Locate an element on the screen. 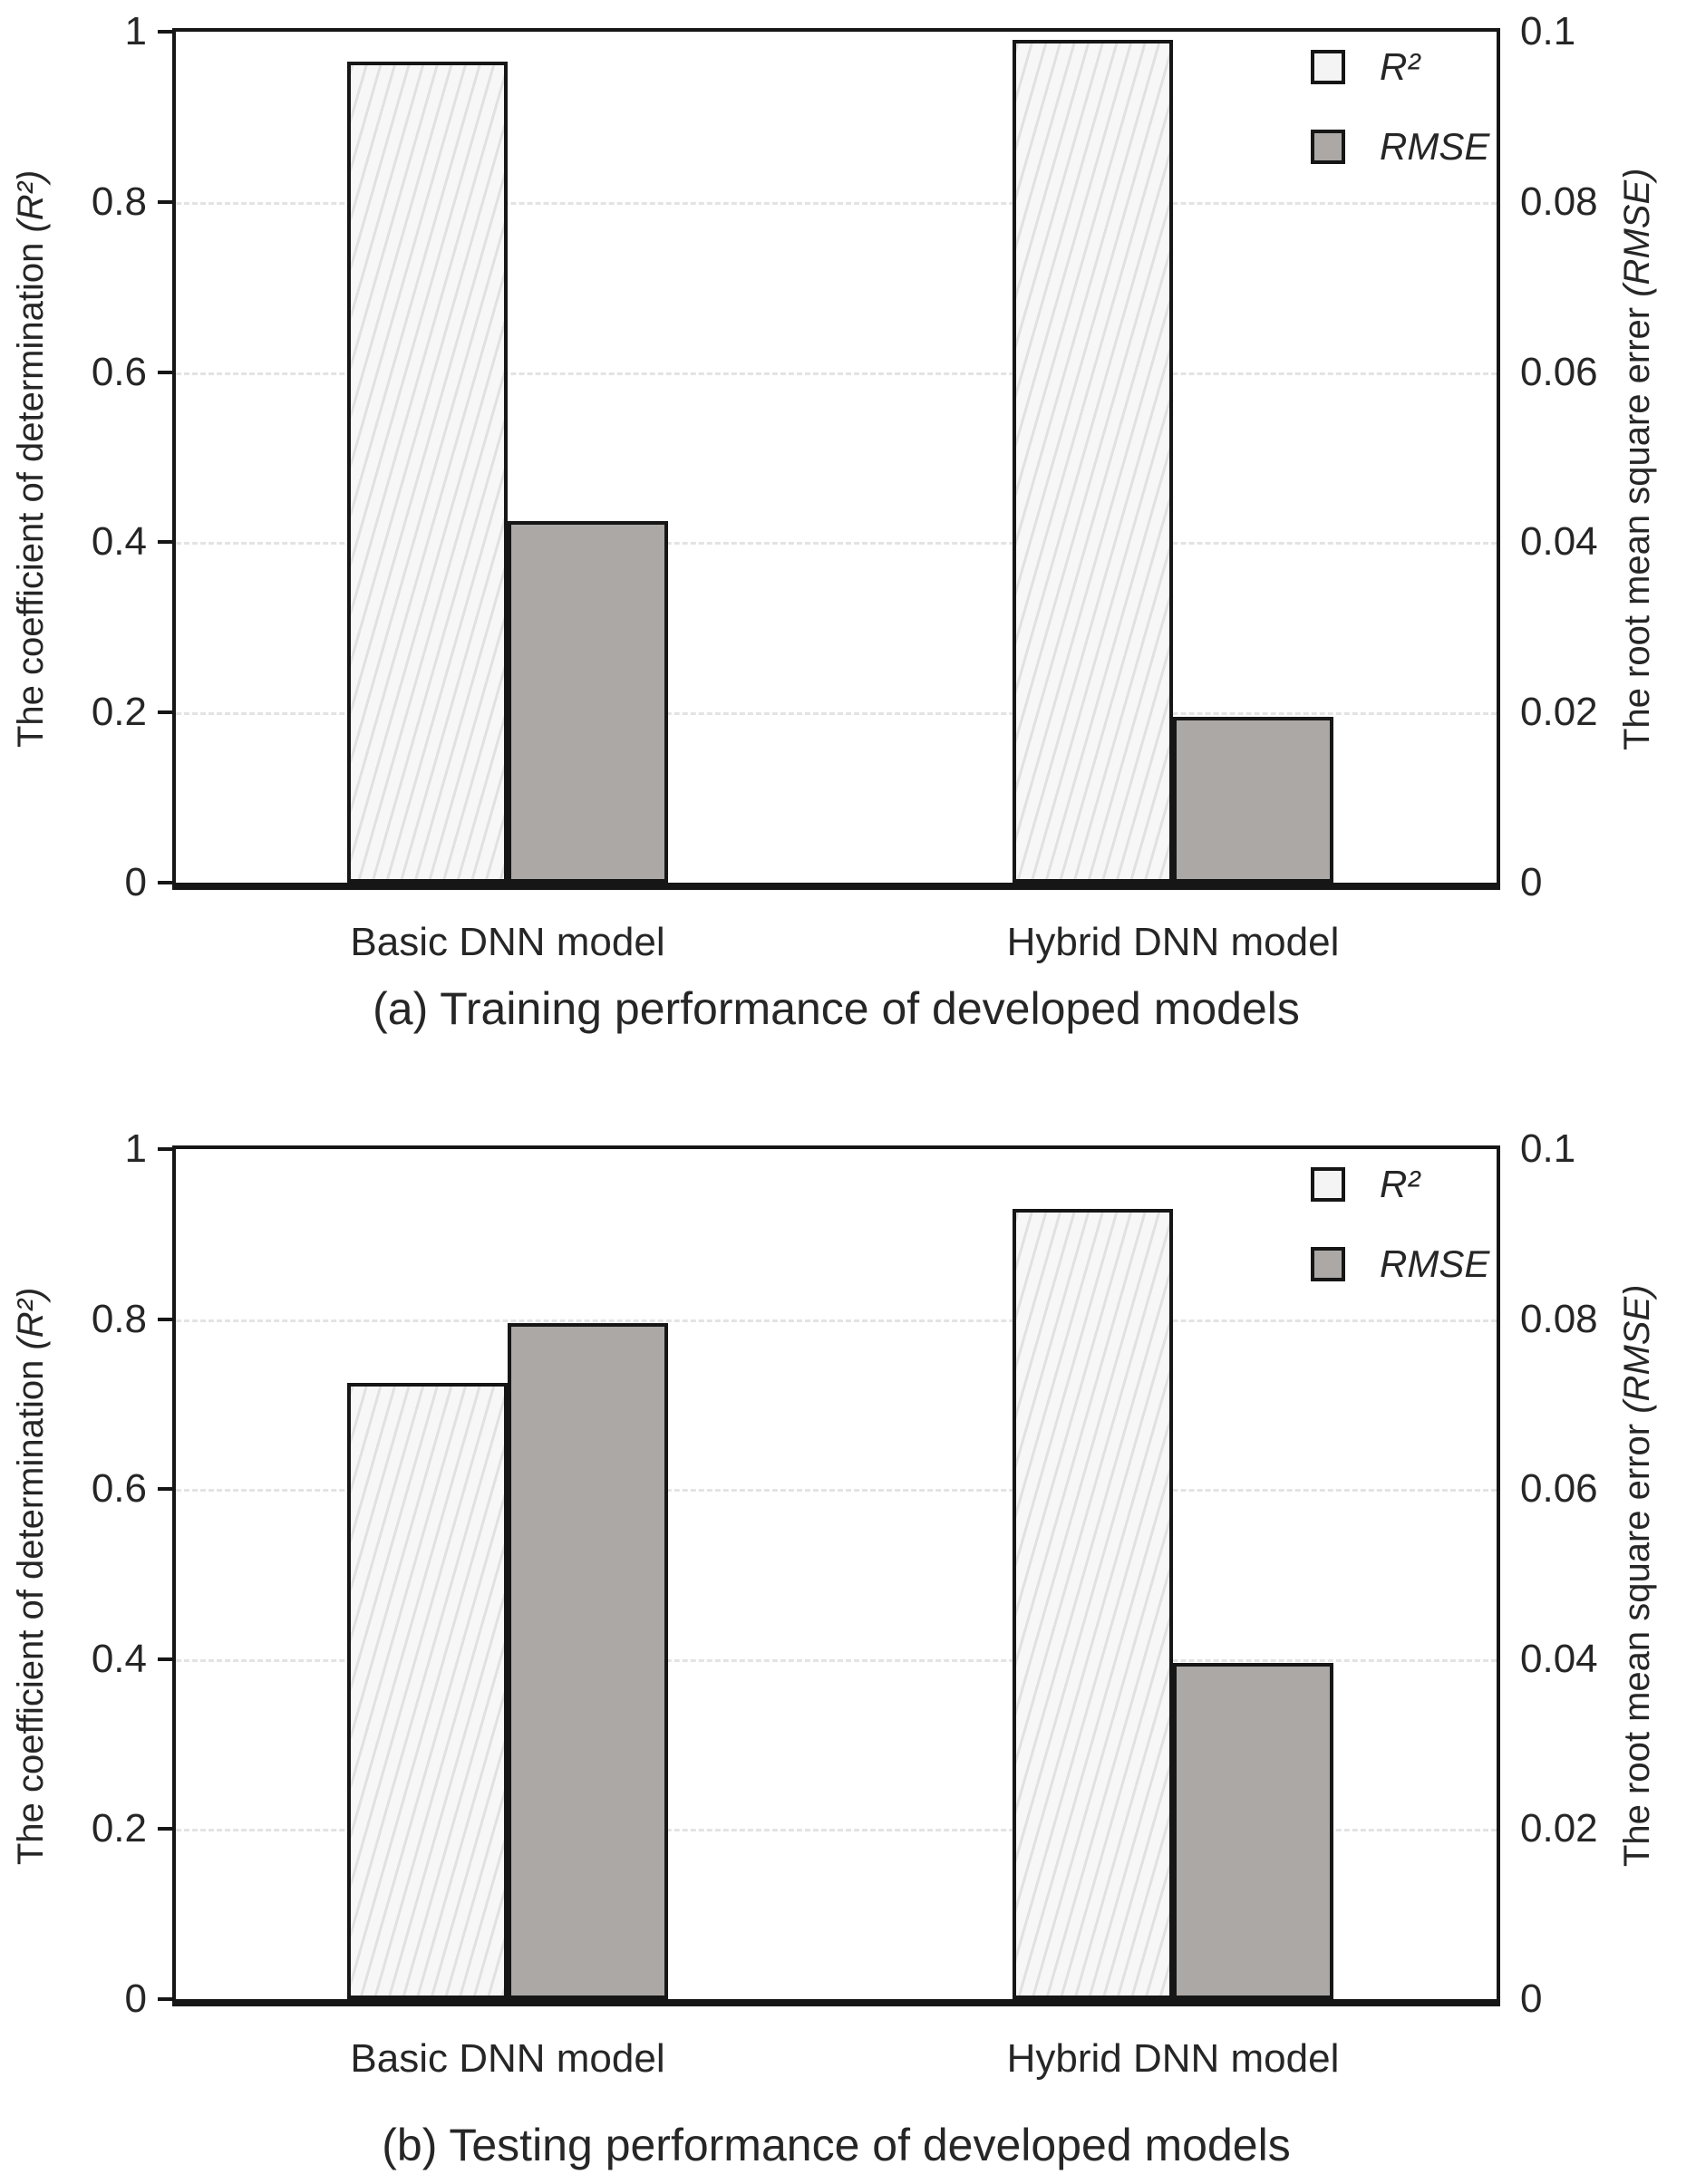 This screenshot has width=1696, height=2184. left-axis-title: The coefficient of determination (R²) is located at coordinates (31, 1576).